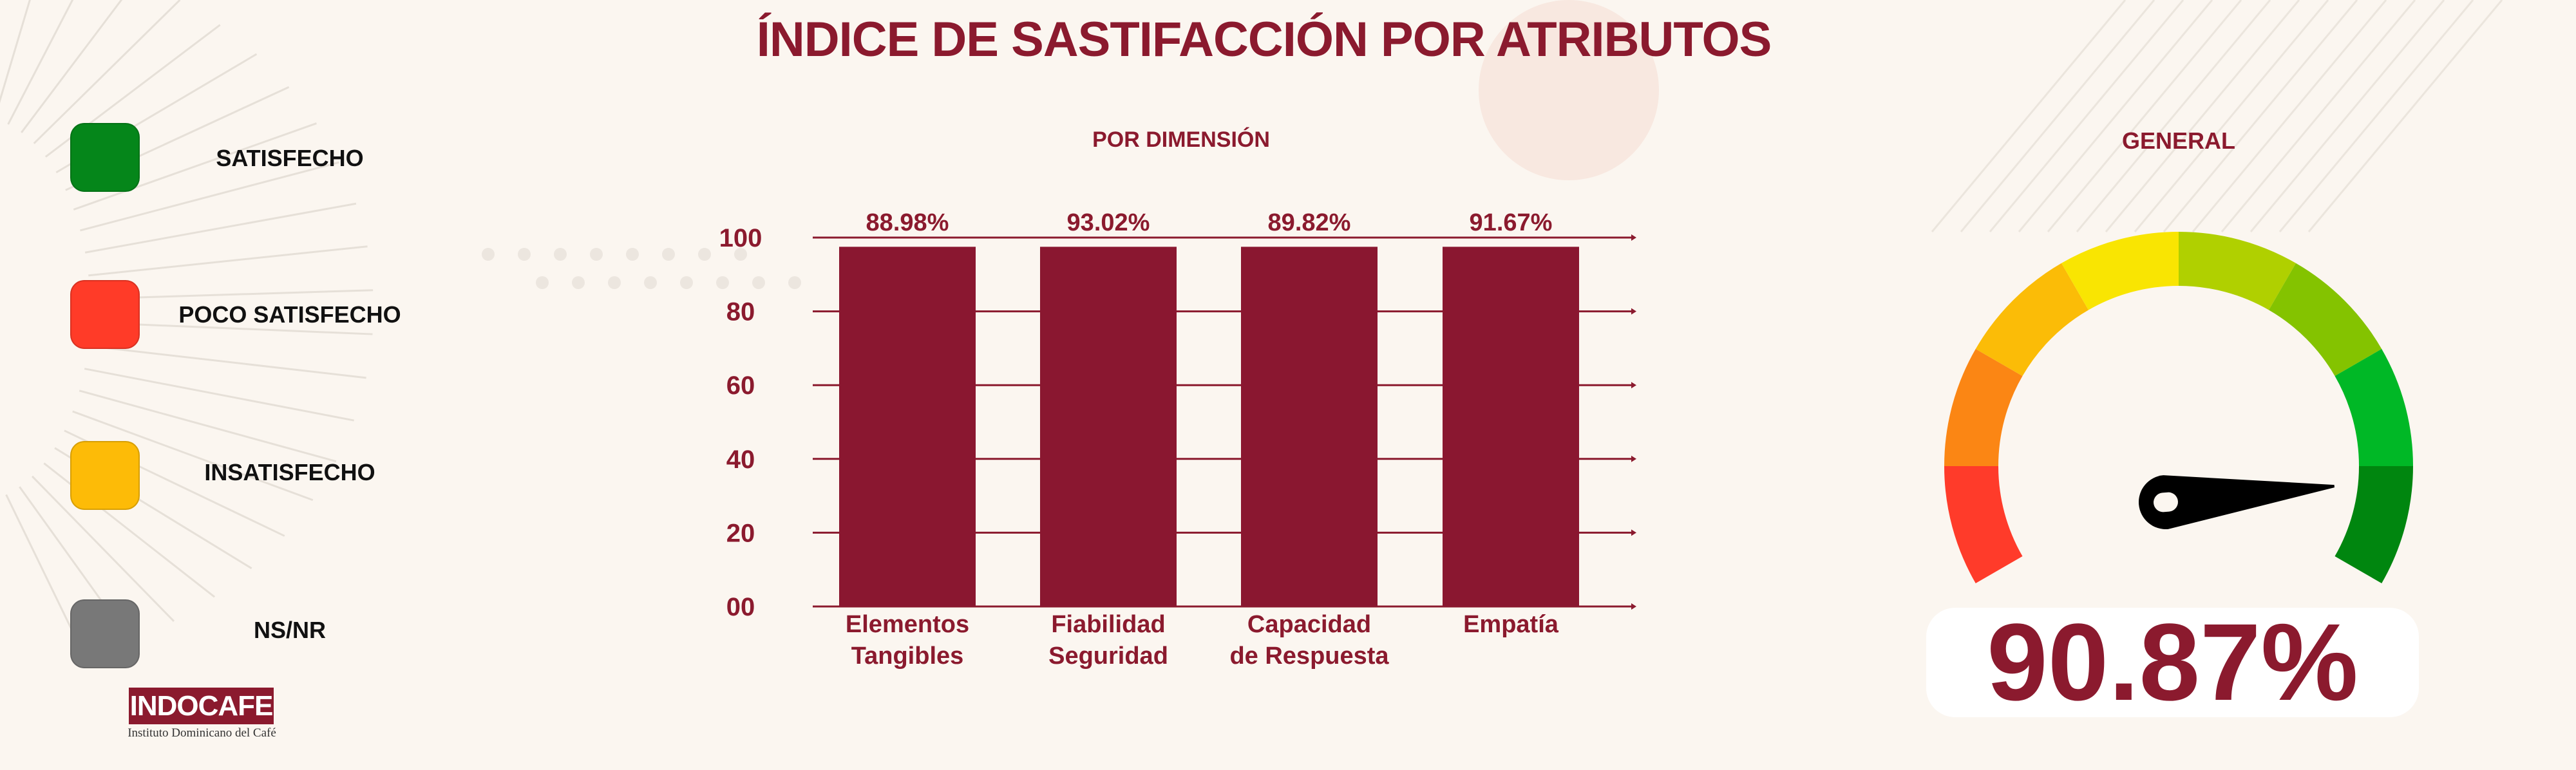 The height and width of the screenshot is (770, 2576). I want to click on bar-value-label: 91.67%, so click(1512, 222).